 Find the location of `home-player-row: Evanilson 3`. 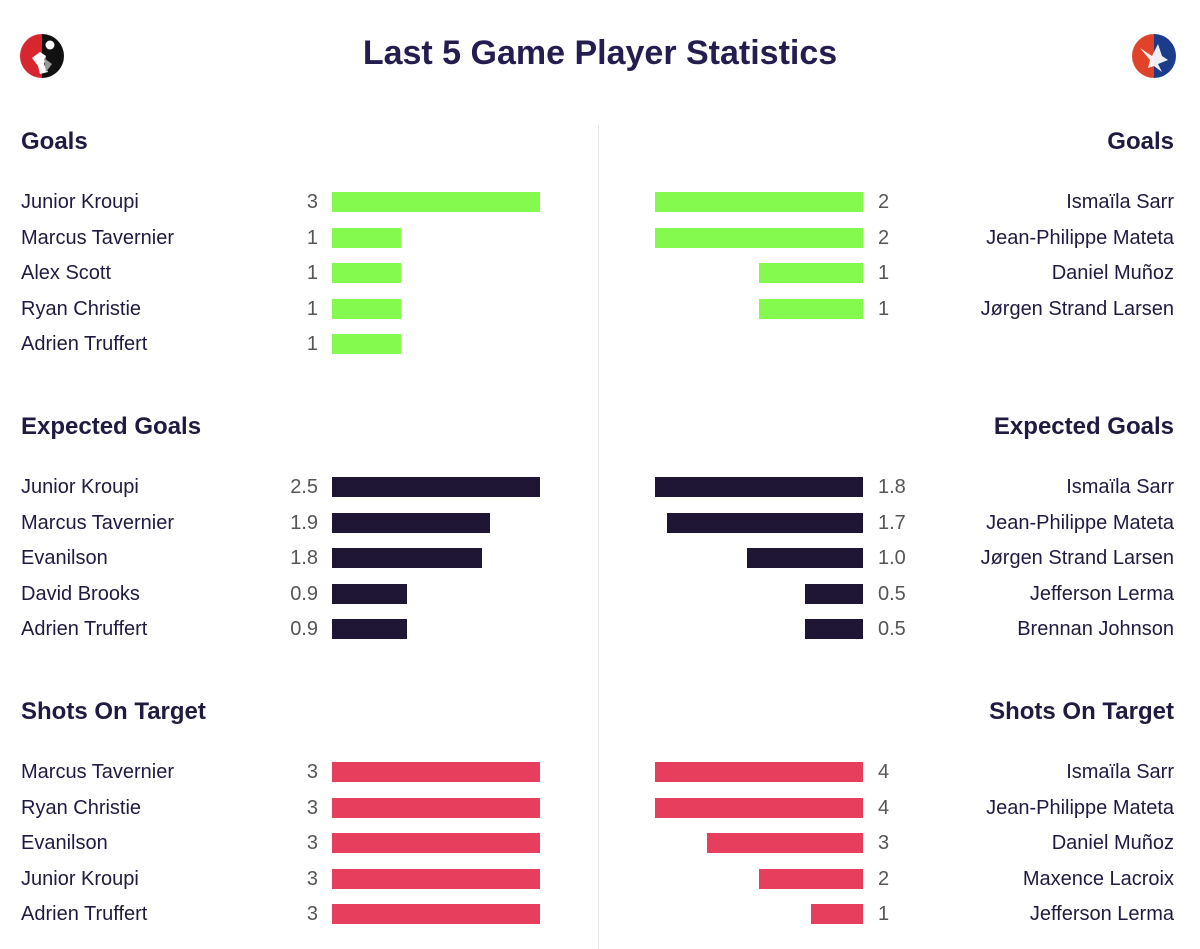

home-player-row: Evanilson 3 is located at coordinates (600, 843).